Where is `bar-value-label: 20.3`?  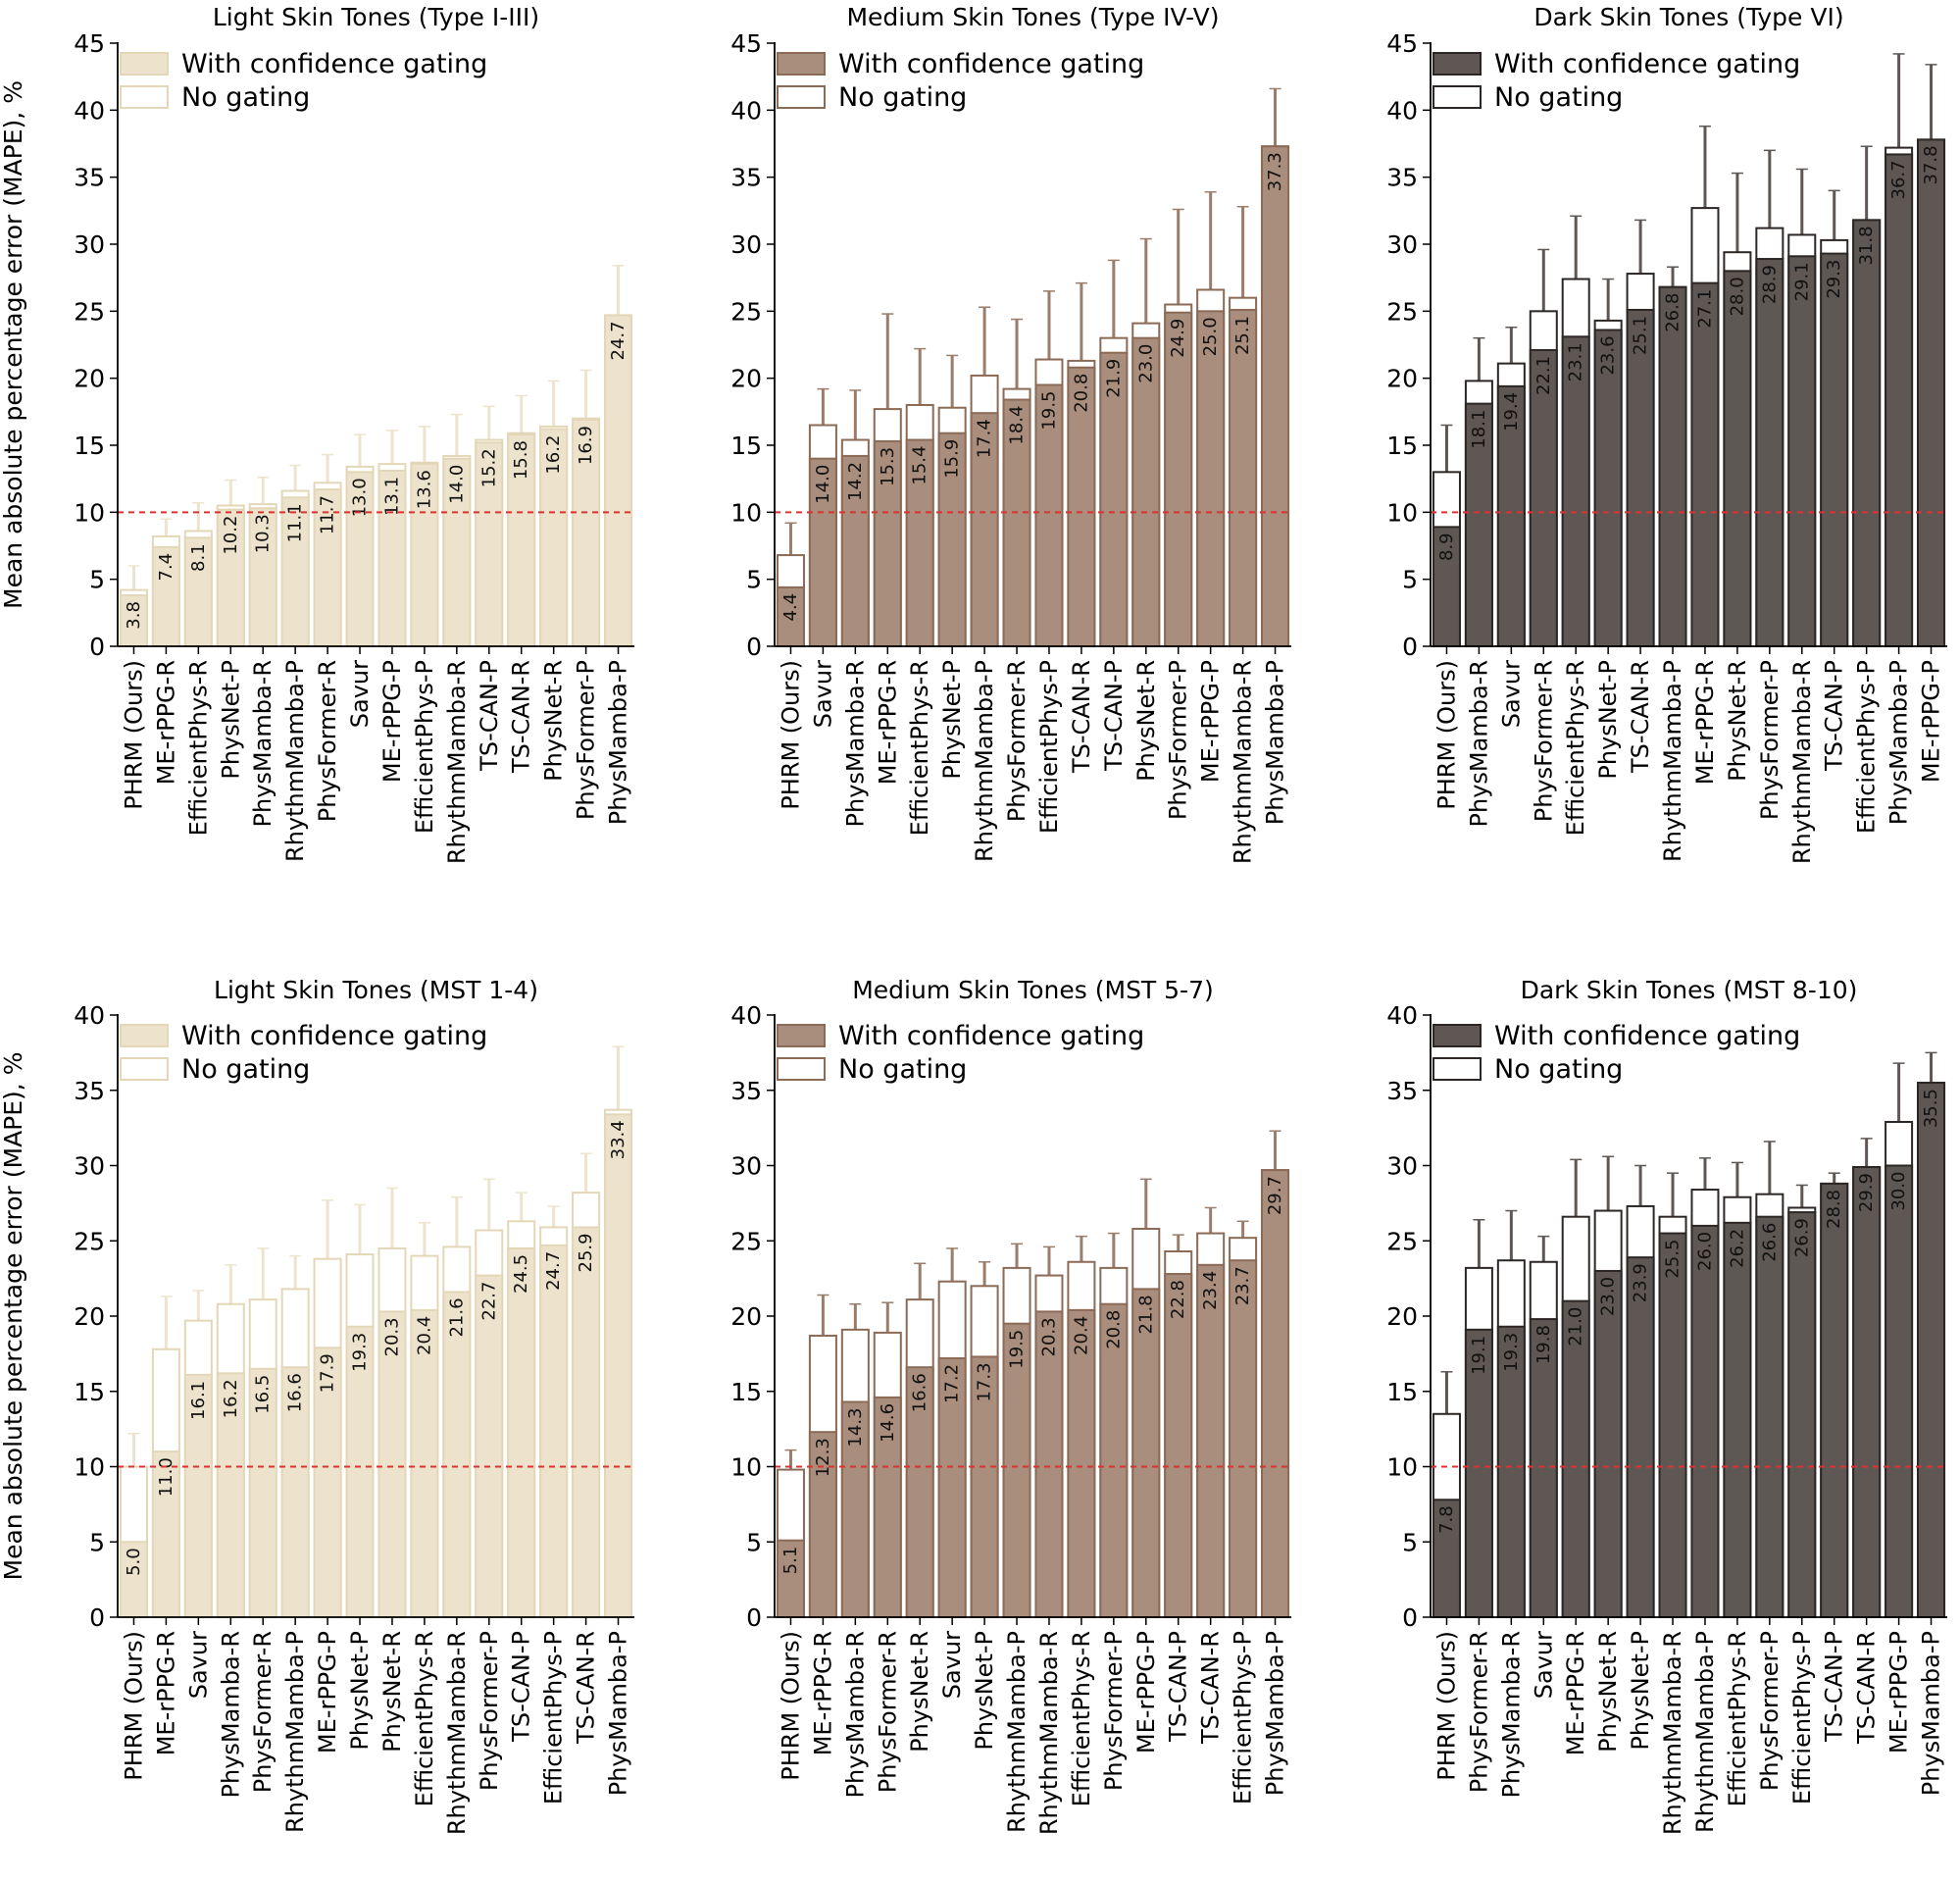 bar-value-label: 20.3 is located at coordinates (1048, 1336).